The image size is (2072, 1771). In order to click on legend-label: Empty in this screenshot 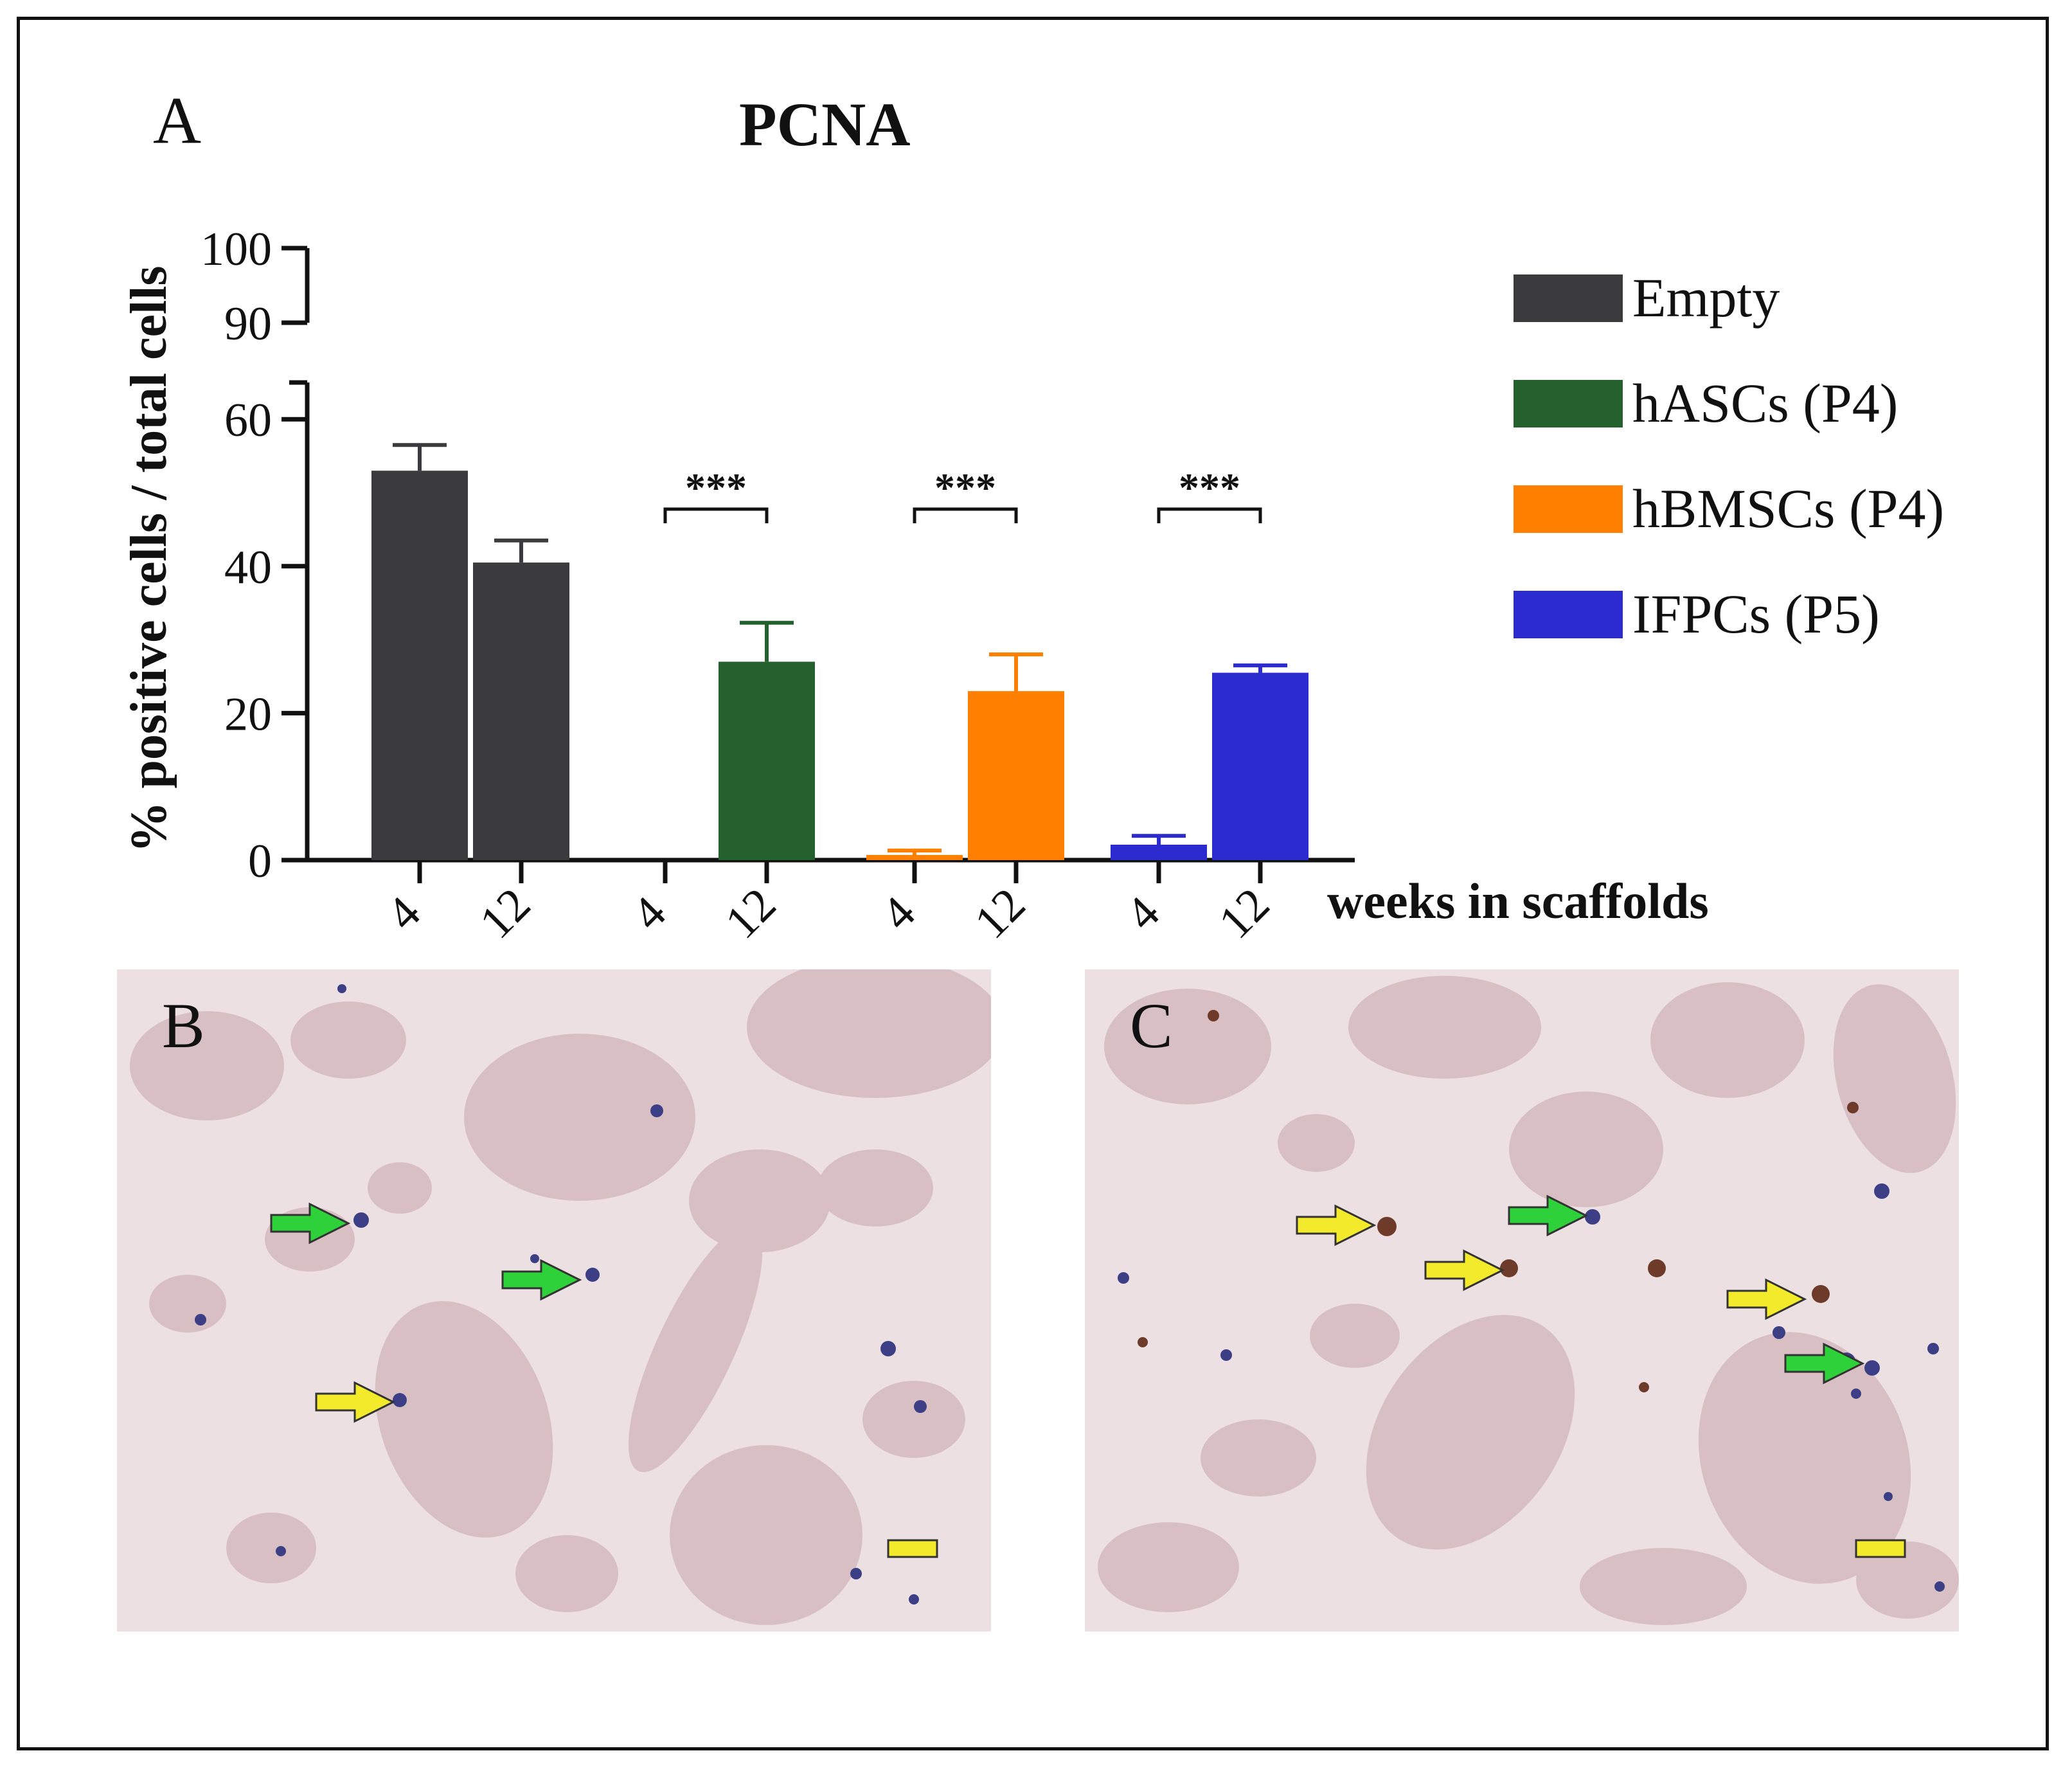, I will do `click(1706, 298)`.